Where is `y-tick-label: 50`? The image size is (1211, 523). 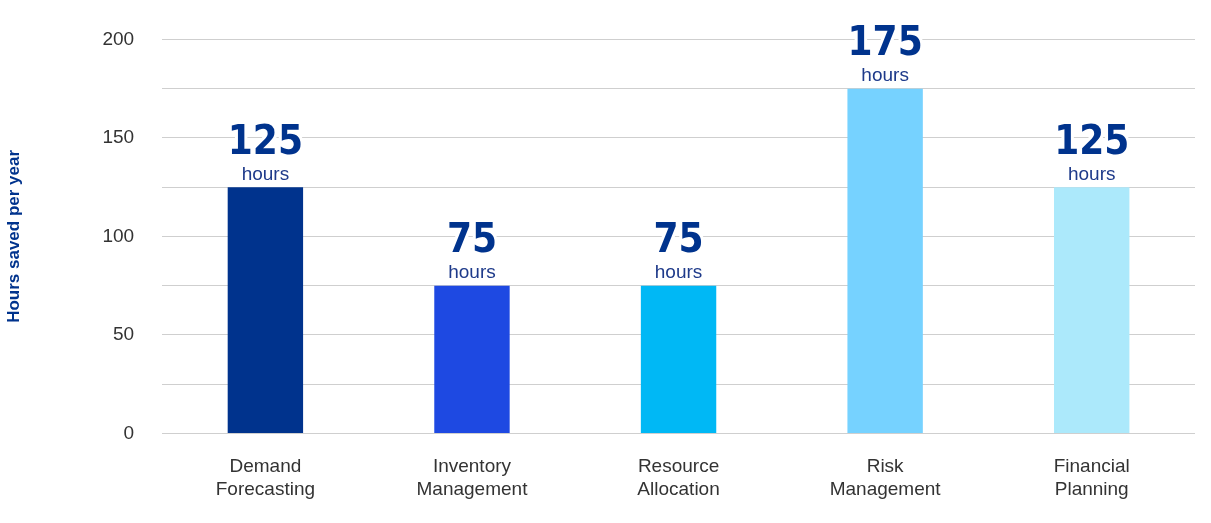 y-tick-label: 50 is located at coordinates (123, 334).